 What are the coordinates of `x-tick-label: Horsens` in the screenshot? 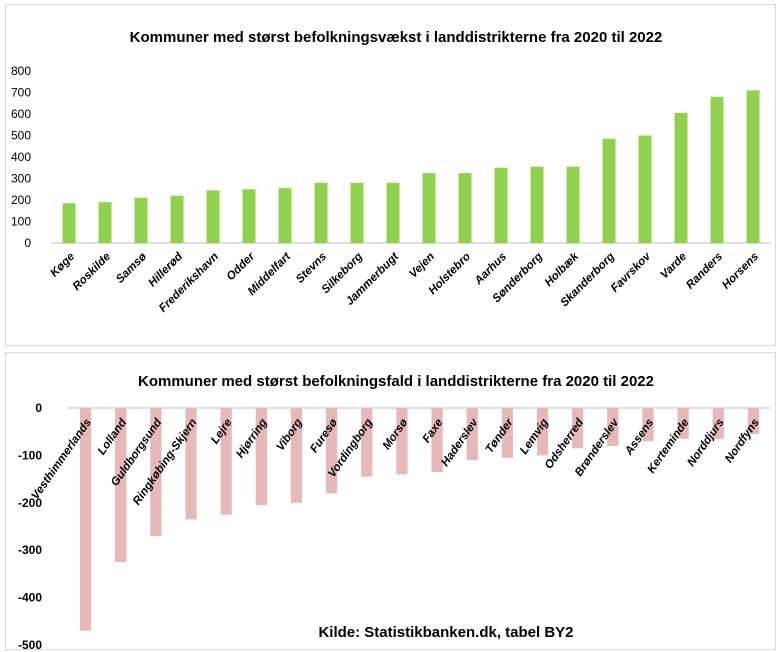 It's located at (740, 271).